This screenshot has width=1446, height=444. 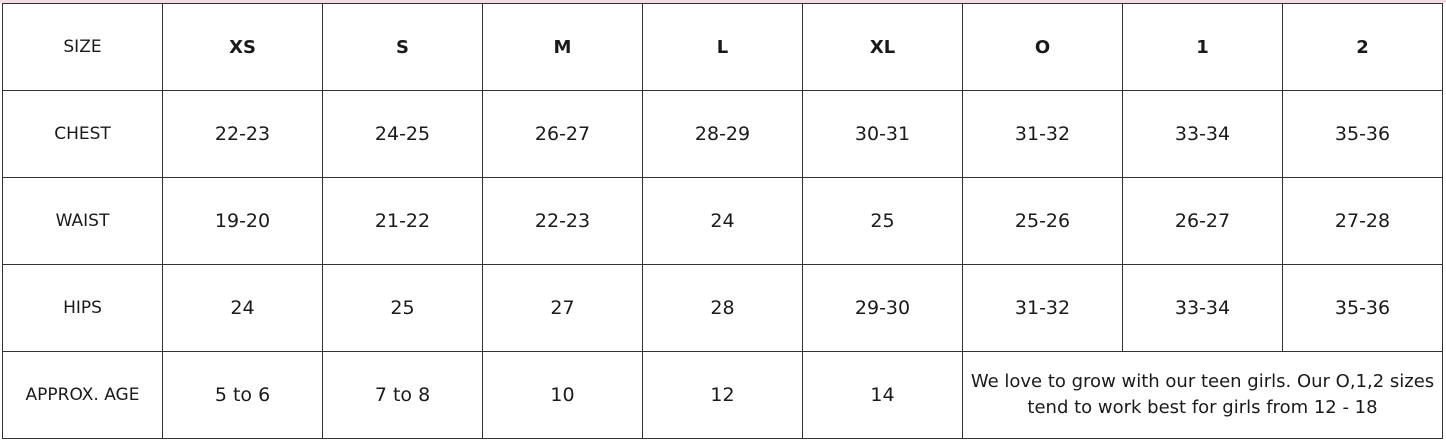 What do you see at coordinates (242, 221) in the screenshot?
I see `measurement-cell: 19-20` at bounding box center [242, 221].